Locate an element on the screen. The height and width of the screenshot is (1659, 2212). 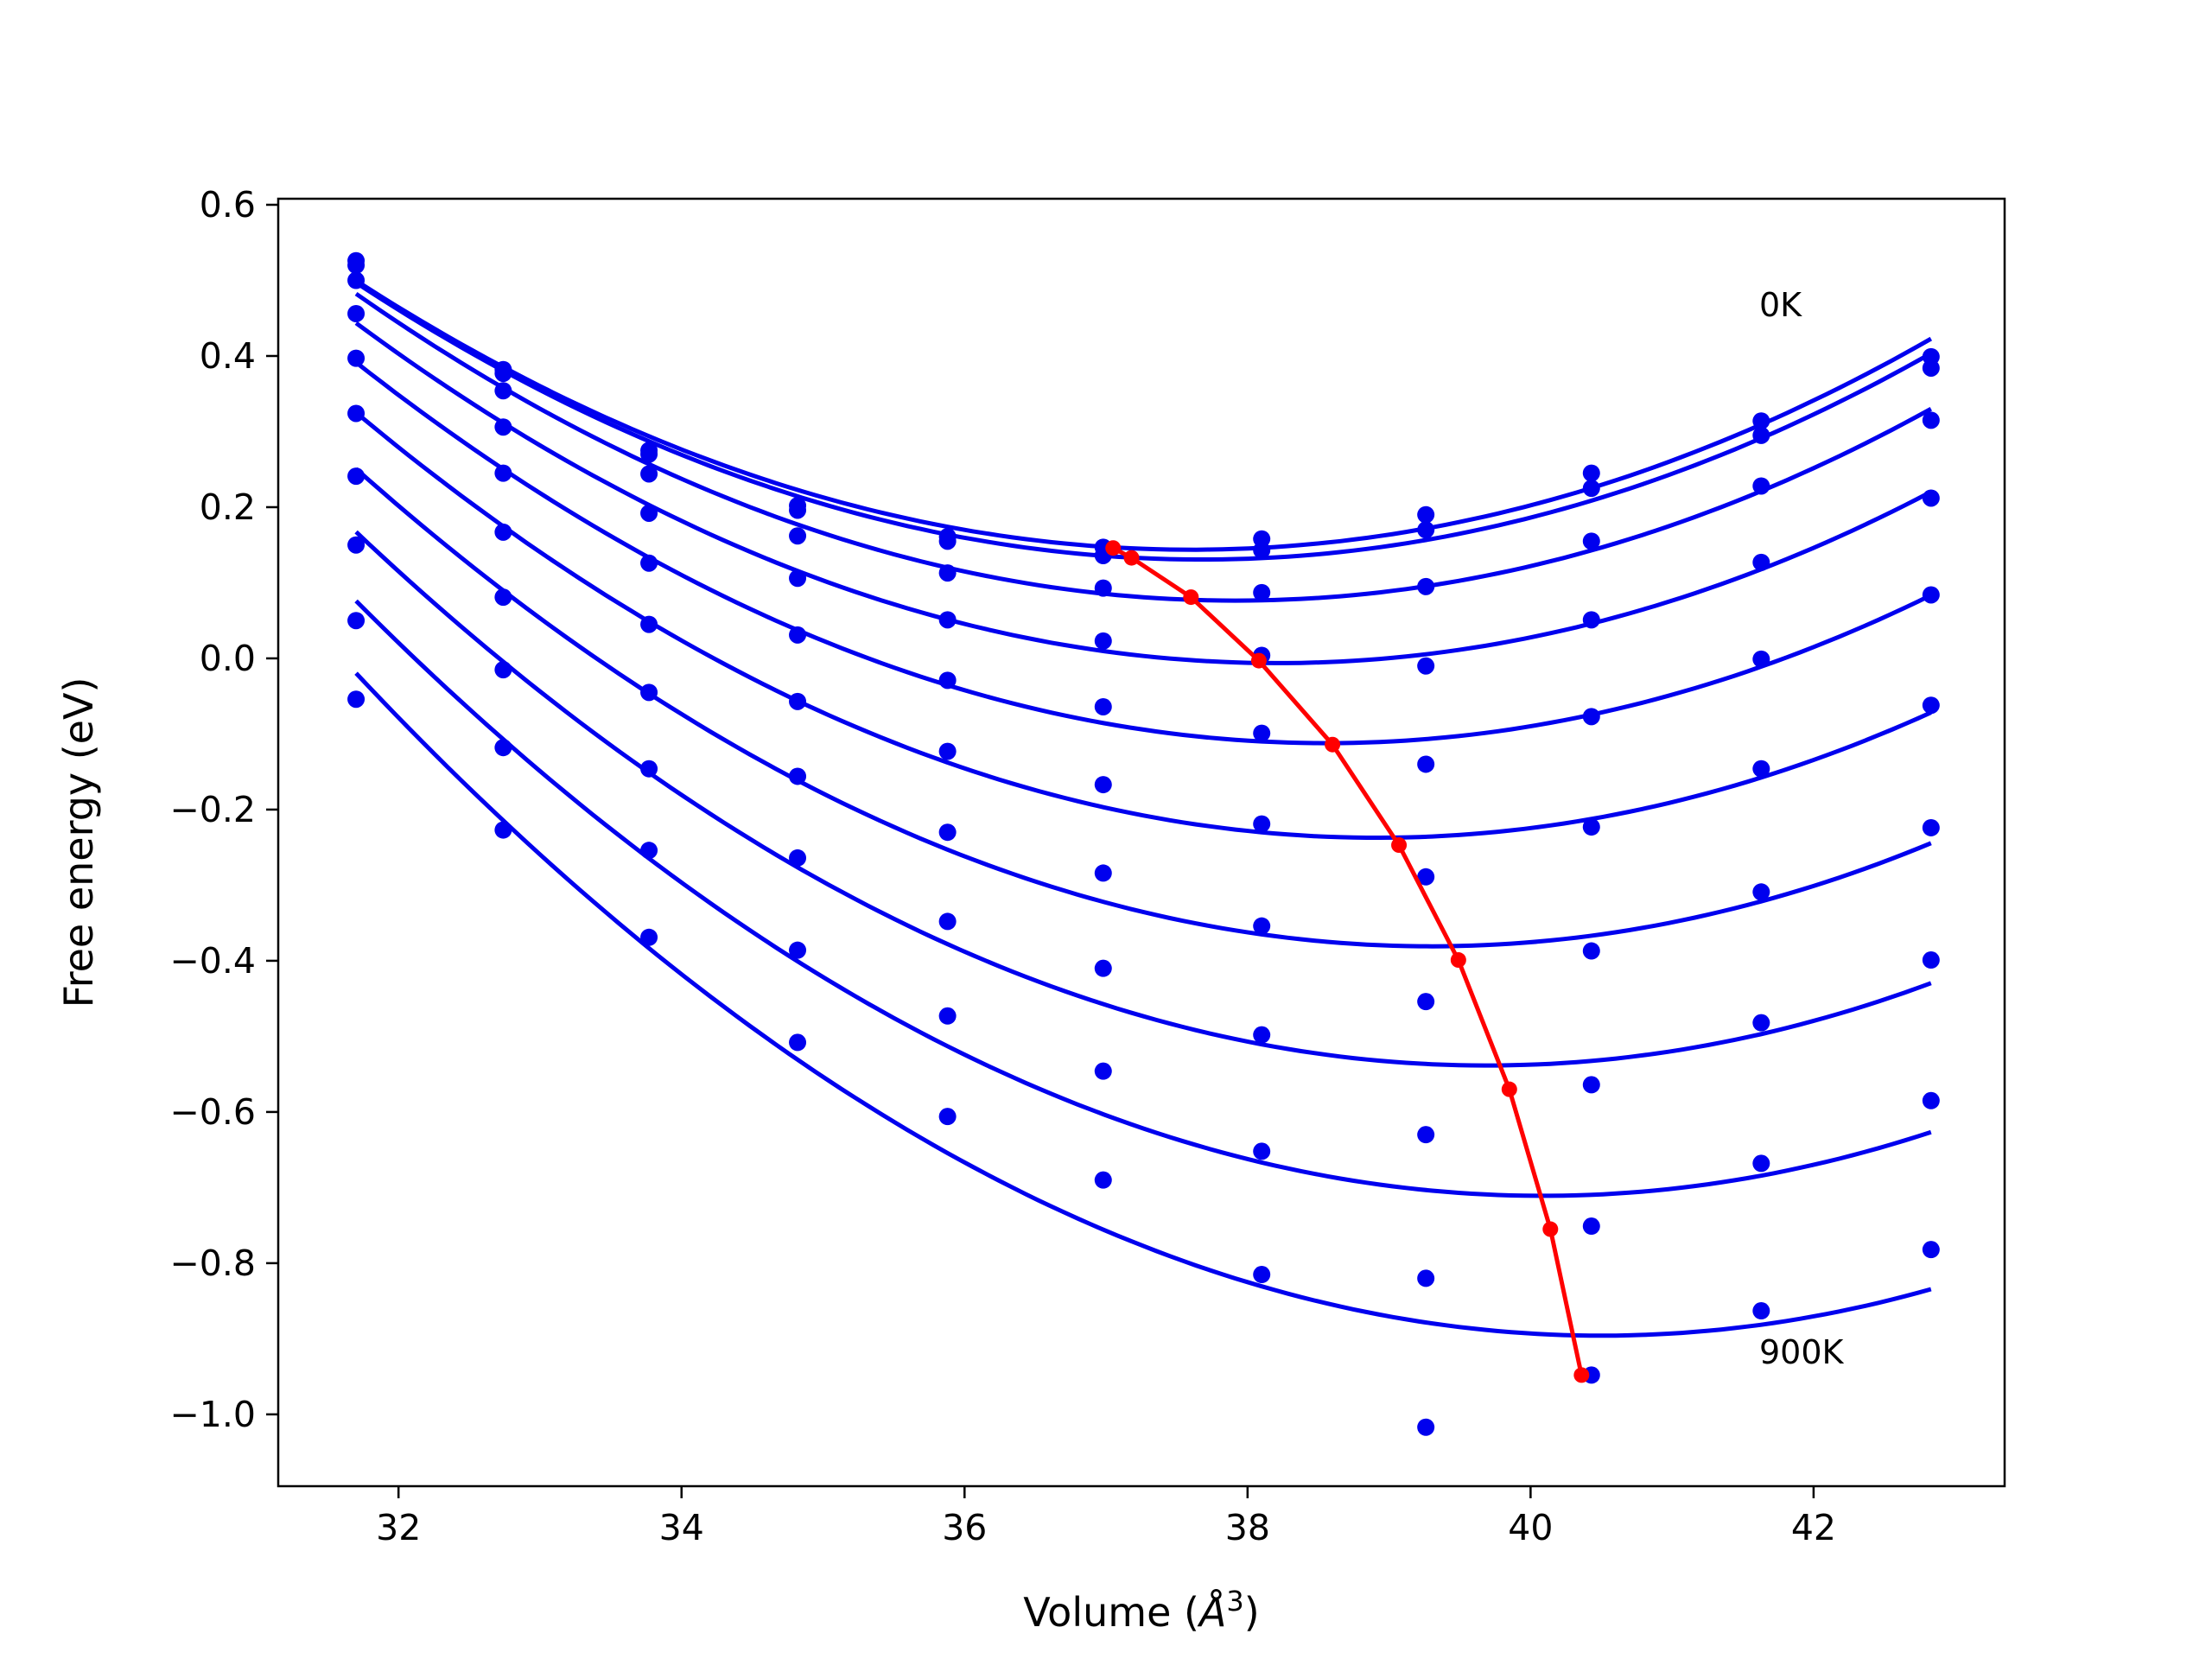
y-tick-label-4: −0.2 is located at coordinates (212, 809).